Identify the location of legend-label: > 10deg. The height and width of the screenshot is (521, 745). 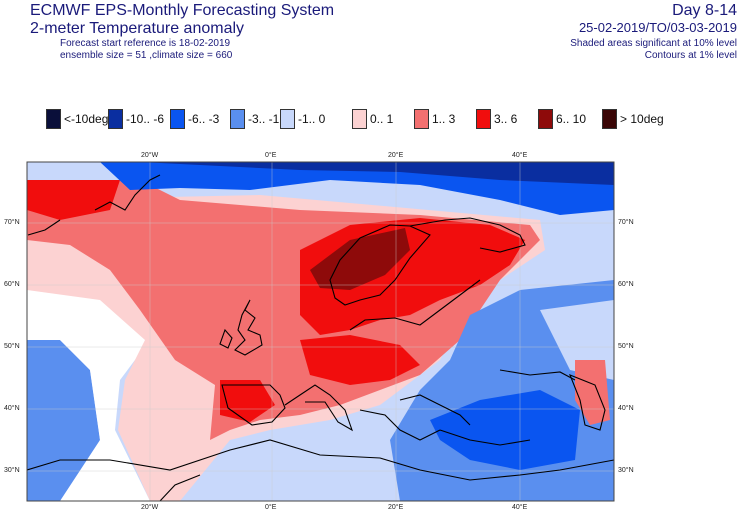
(642, 119).